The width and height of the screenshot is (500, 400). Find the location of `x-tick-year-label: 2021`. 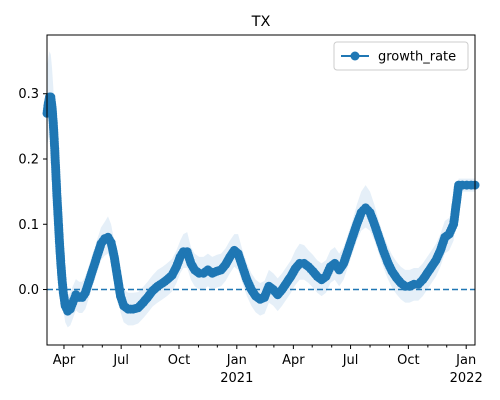

x-tick-year-label: 2021 is located at coordinates (236, 378).